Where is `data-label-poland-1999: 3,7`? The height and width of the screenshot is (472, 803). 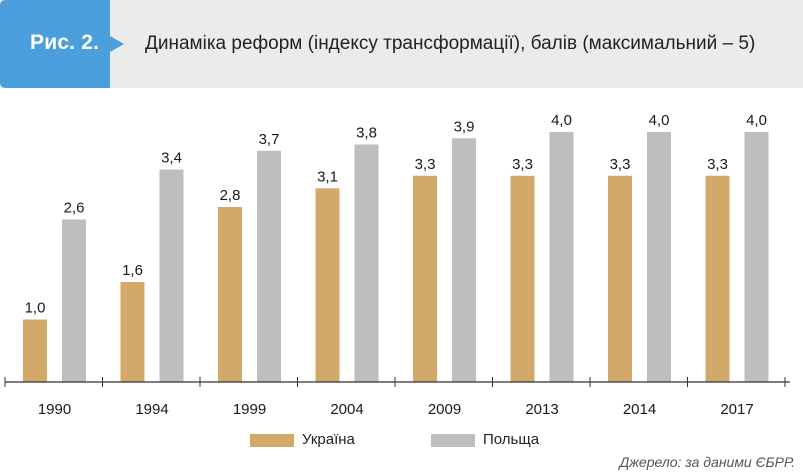
data-label-poland-1999: 3,7 is located at coordinates (269, 139).